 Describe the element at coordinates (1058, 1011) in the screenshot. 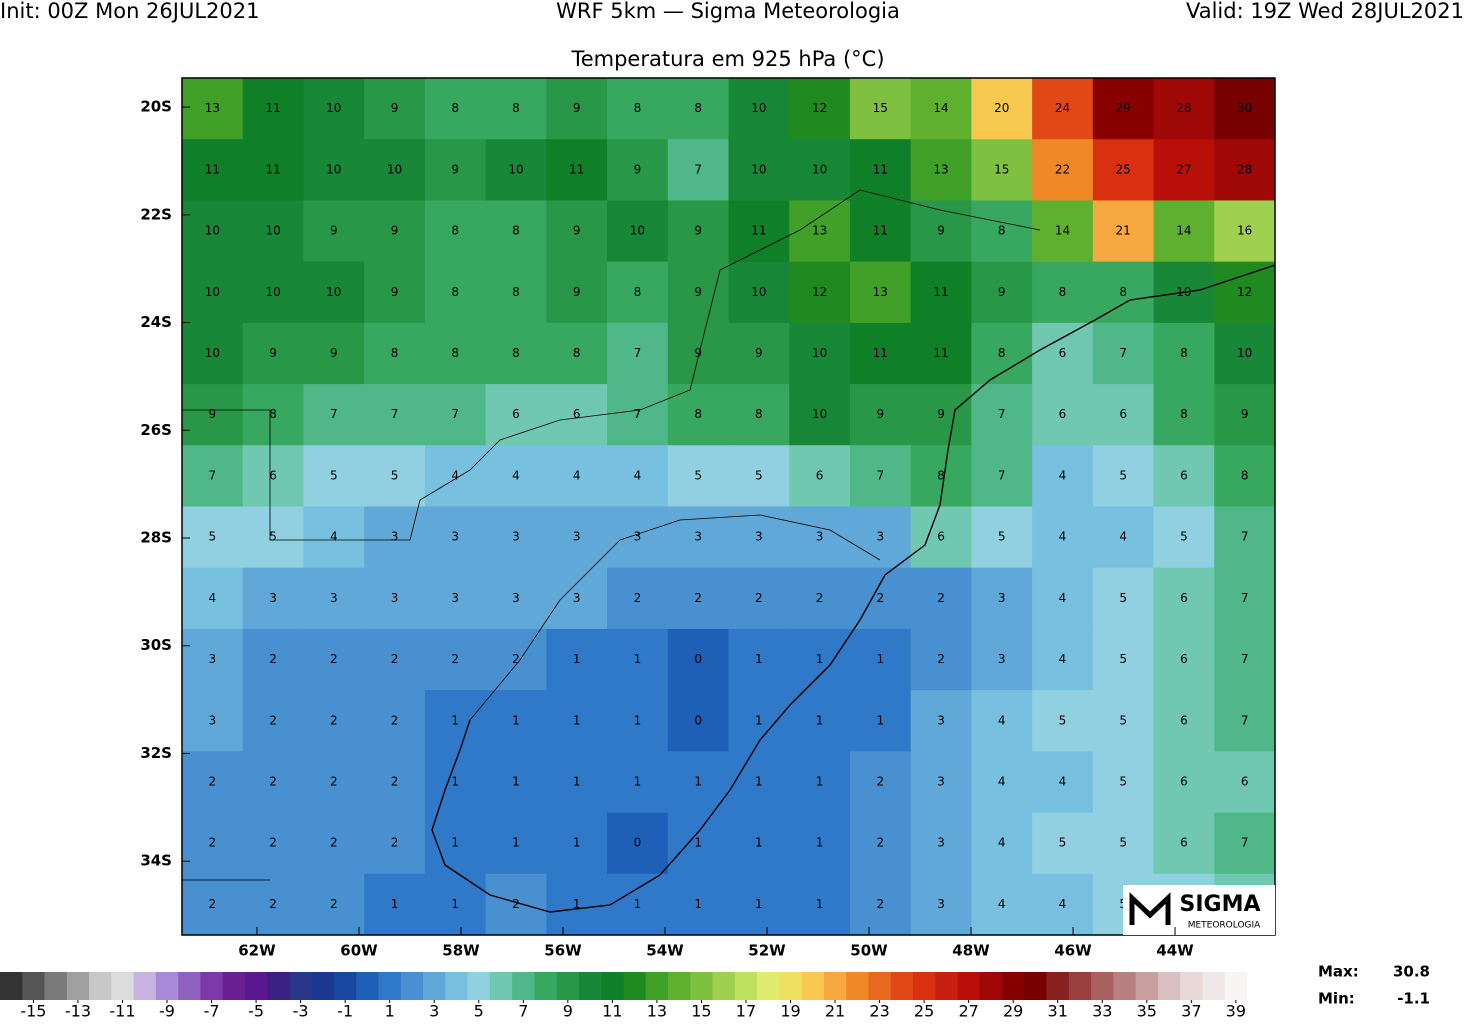

I see `colorbar-label: 31` at that location.